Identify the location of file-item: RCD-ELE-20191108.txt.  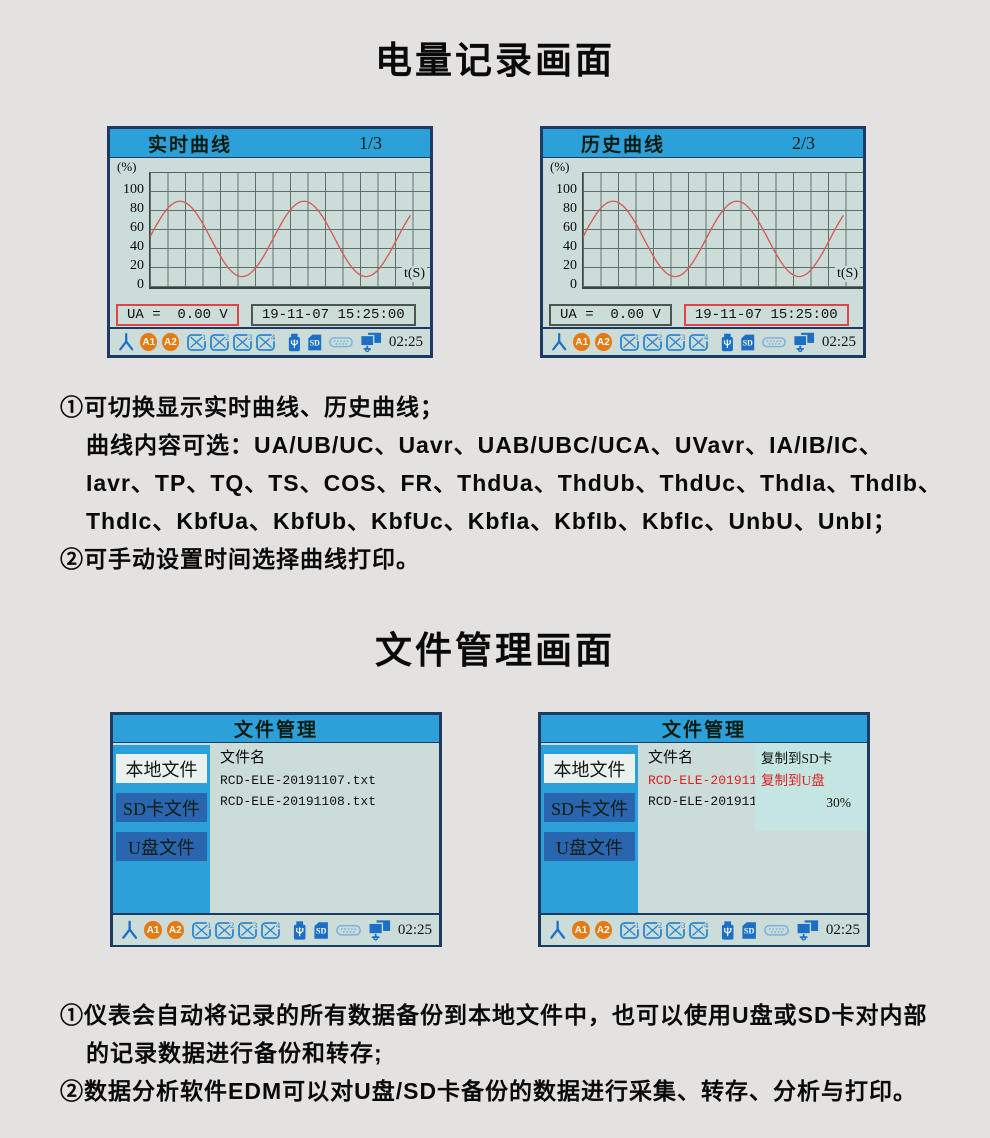
(298, 801).